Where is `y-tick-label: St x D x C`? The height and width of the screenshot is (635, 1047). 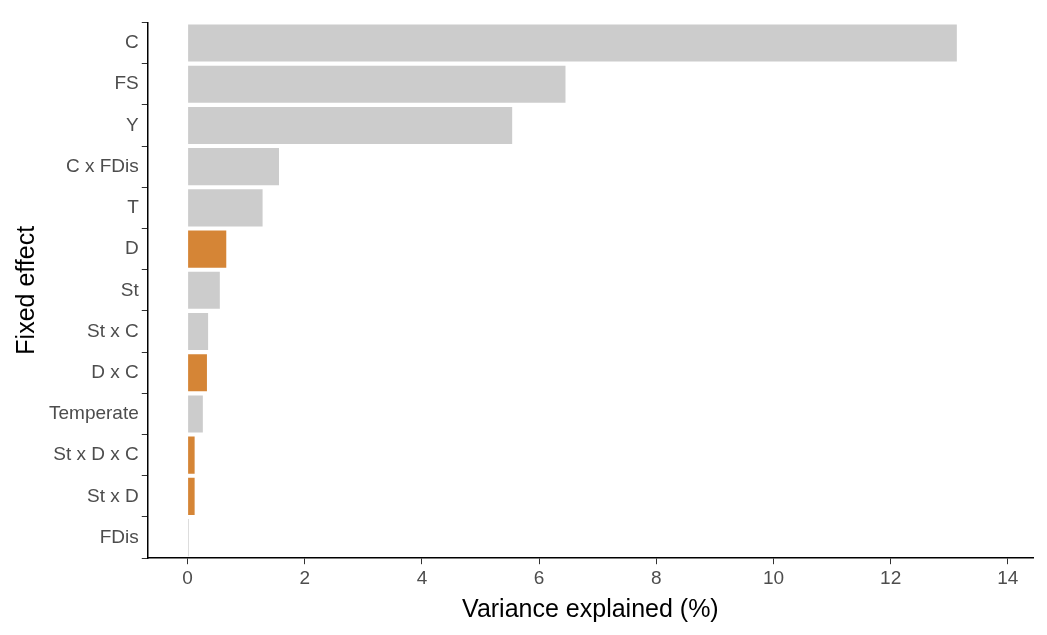
y-tick-label: St x D x C is located at coordinates (96, 454).